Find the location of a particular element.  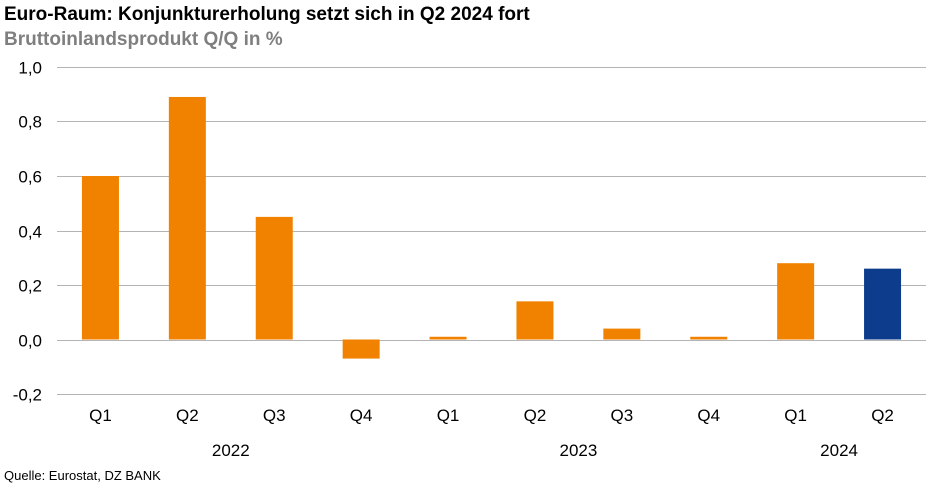

y-tick-label: 1,0 is located at coordinates (30, 68).